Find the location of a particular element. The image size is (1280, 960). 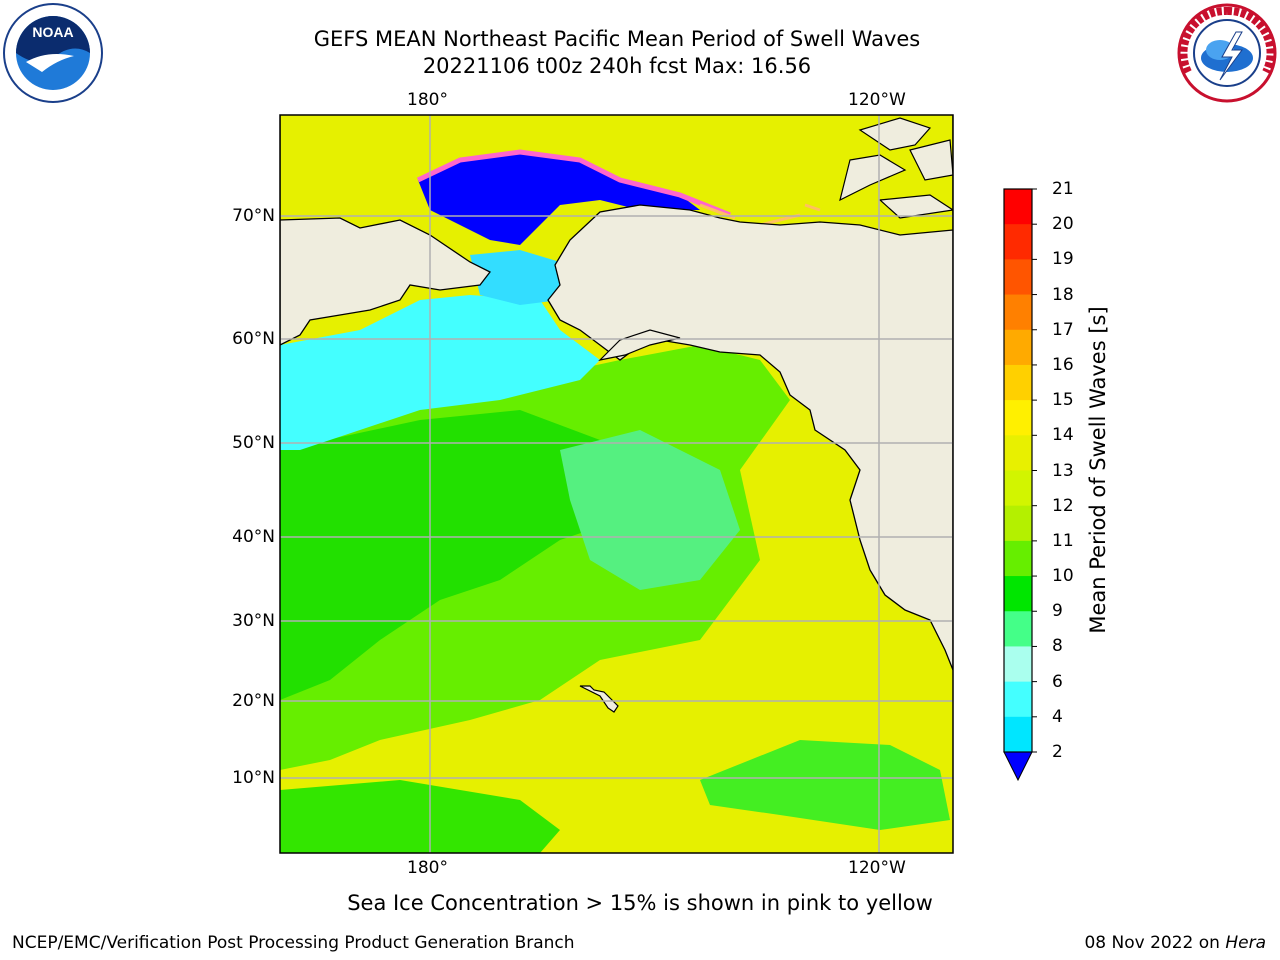

footer-date-text: 08 Nov 2022 on is located at coordinates (1155, 943).